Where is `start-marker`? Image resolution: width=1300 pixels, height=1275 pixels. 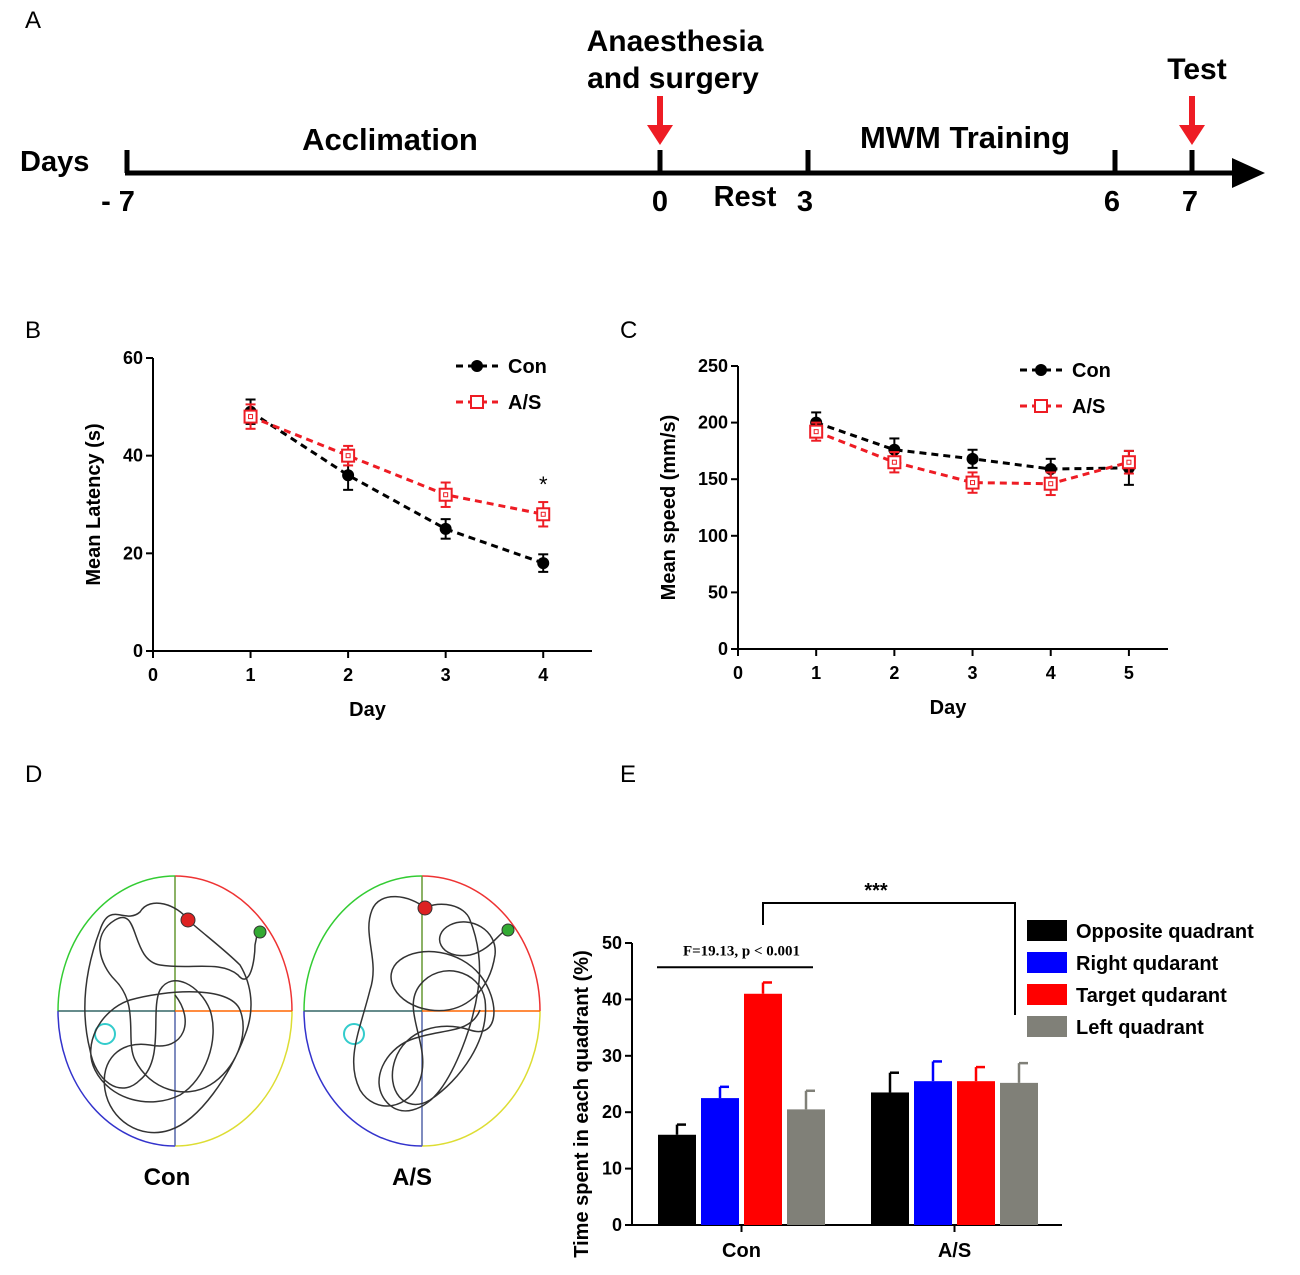
start-marker is located at coordinates (425, 908).